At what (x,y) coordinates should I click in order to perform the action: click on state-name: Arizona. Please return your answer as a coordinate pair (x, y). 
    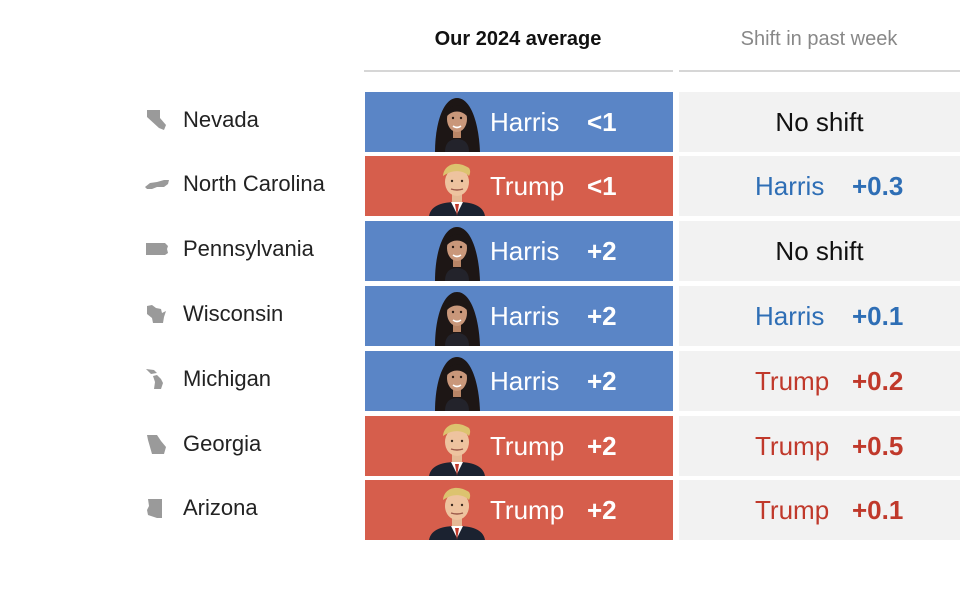
    Looking at the image, I should click on (220, 507).